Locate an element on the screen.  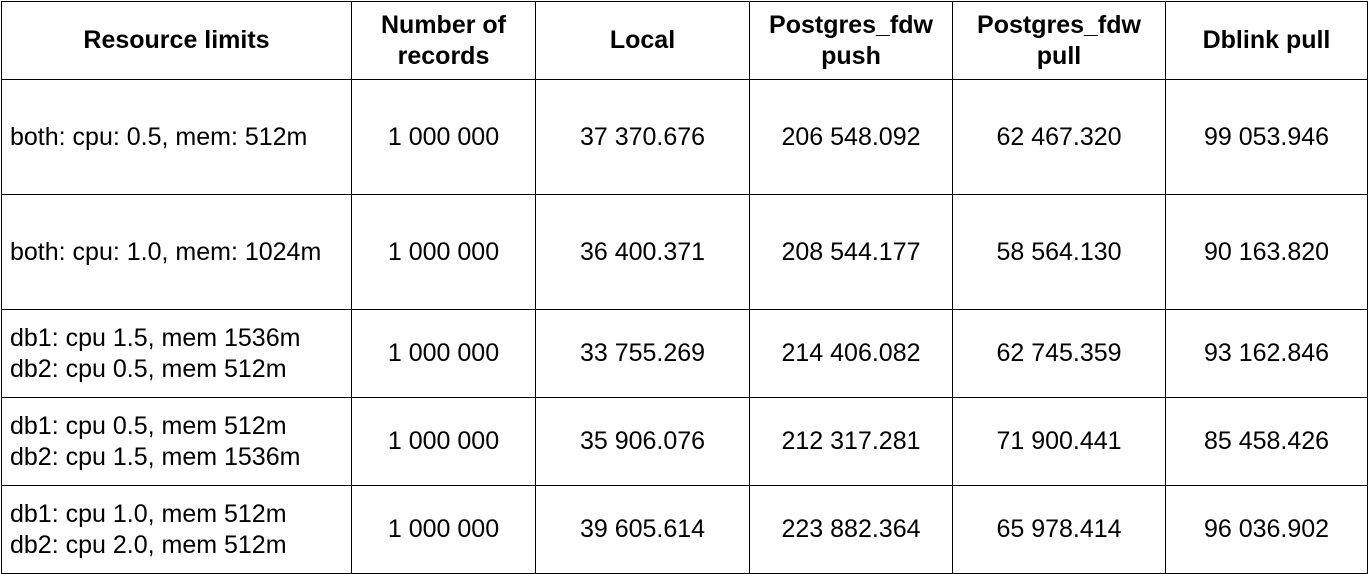
resource-limits-cell: both: cpu: 1.0, mem: 1024m is located at coordinates (176, 252).